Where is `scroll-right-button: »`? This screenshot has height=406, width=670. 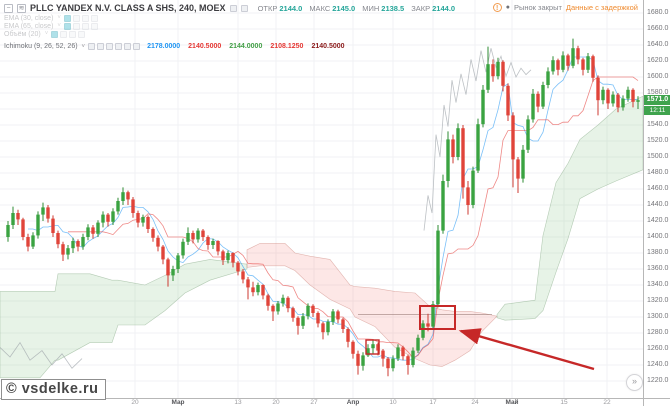 scroll-right-button: » is located at coordinates (634, 382).